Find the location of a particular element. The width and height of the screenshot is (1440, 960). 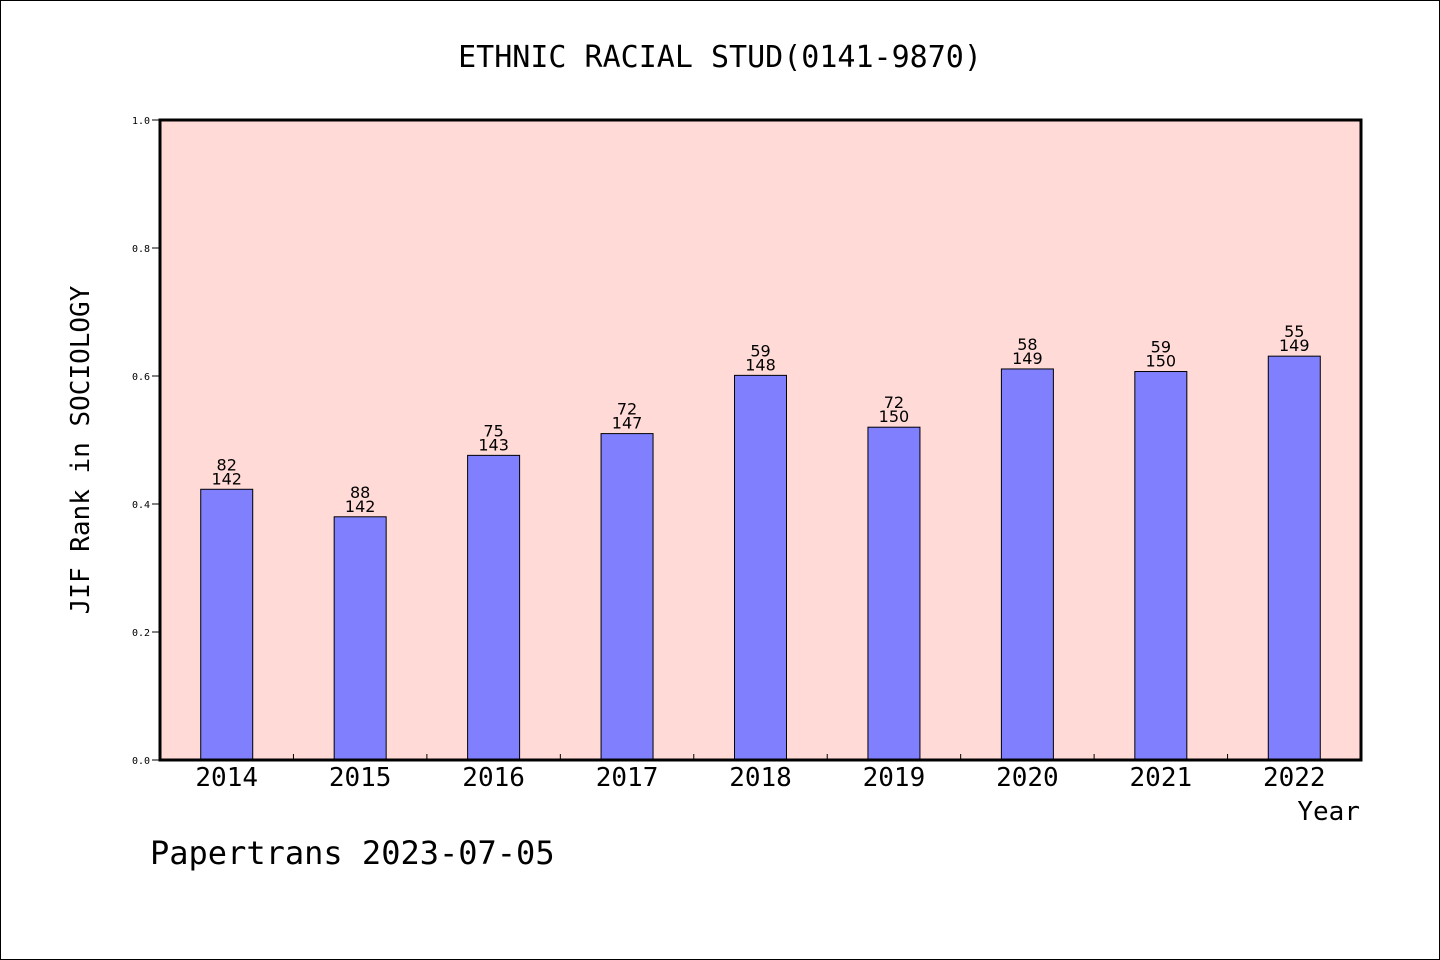

y-tick-label: 0.2 is located at coordinates (141, 633).